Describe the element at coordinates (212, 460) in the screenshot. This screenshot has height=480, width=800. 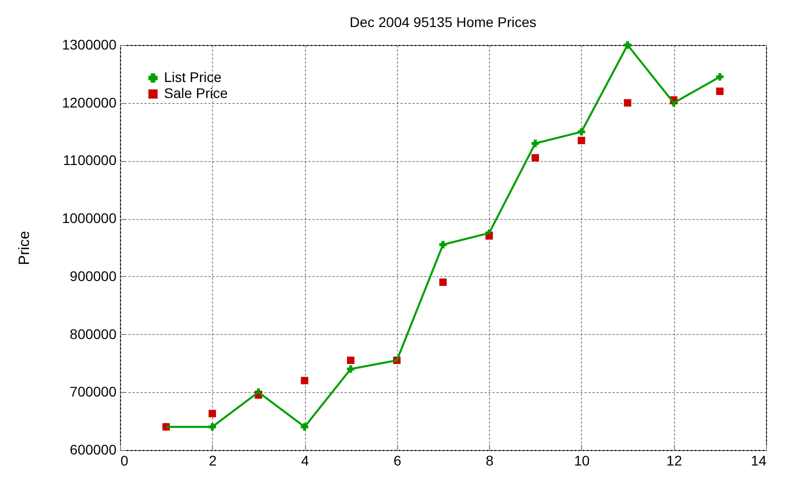
I see `x-tick-label: 2` at that location.